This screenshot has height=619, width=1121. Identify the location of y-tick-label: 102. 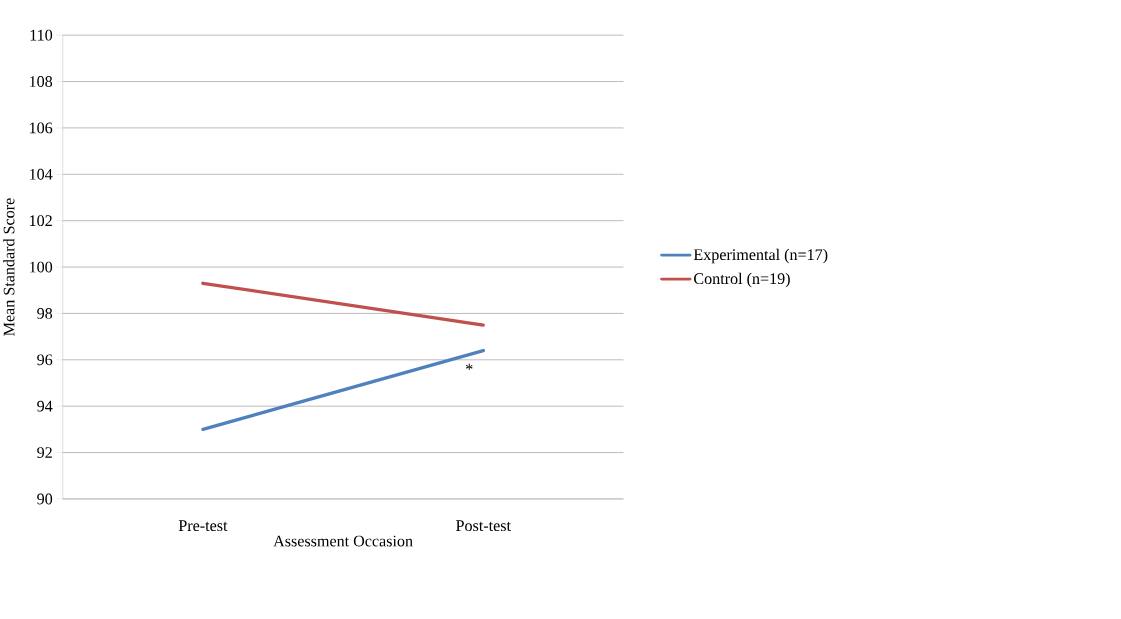
(41, 221).